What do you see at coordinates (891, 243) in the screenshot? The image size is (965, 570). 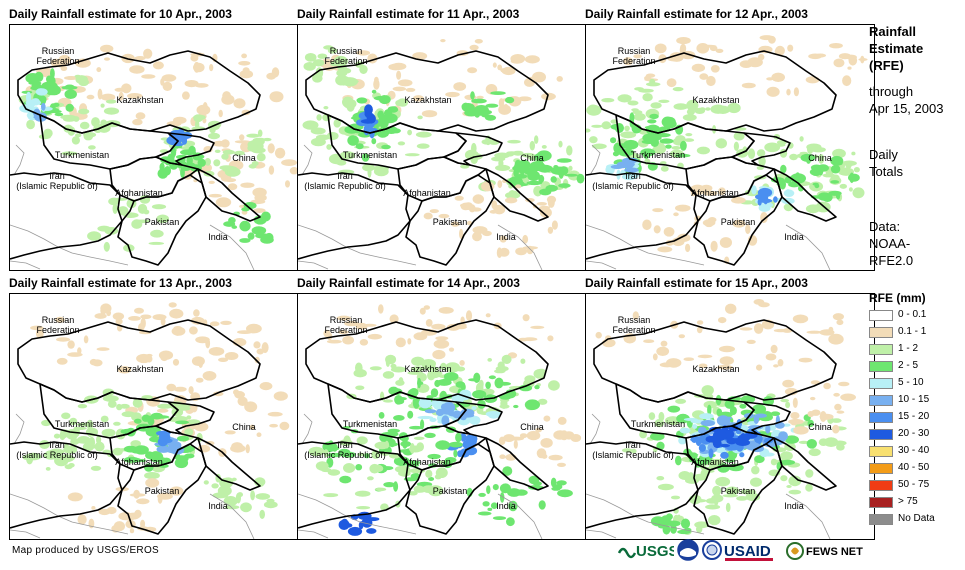 I see `data-source-label: Data: NOAA- RFE2.0` at bounding box center [891, 243].